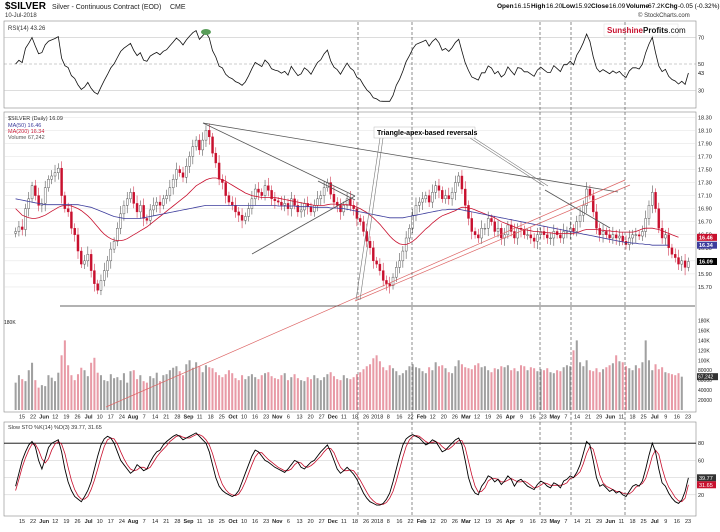 This screenshot has width=720, height=532. Describe the element at coordinates (706, 262) in the screenshot. I see `last-value-label: 16.09` at that location.